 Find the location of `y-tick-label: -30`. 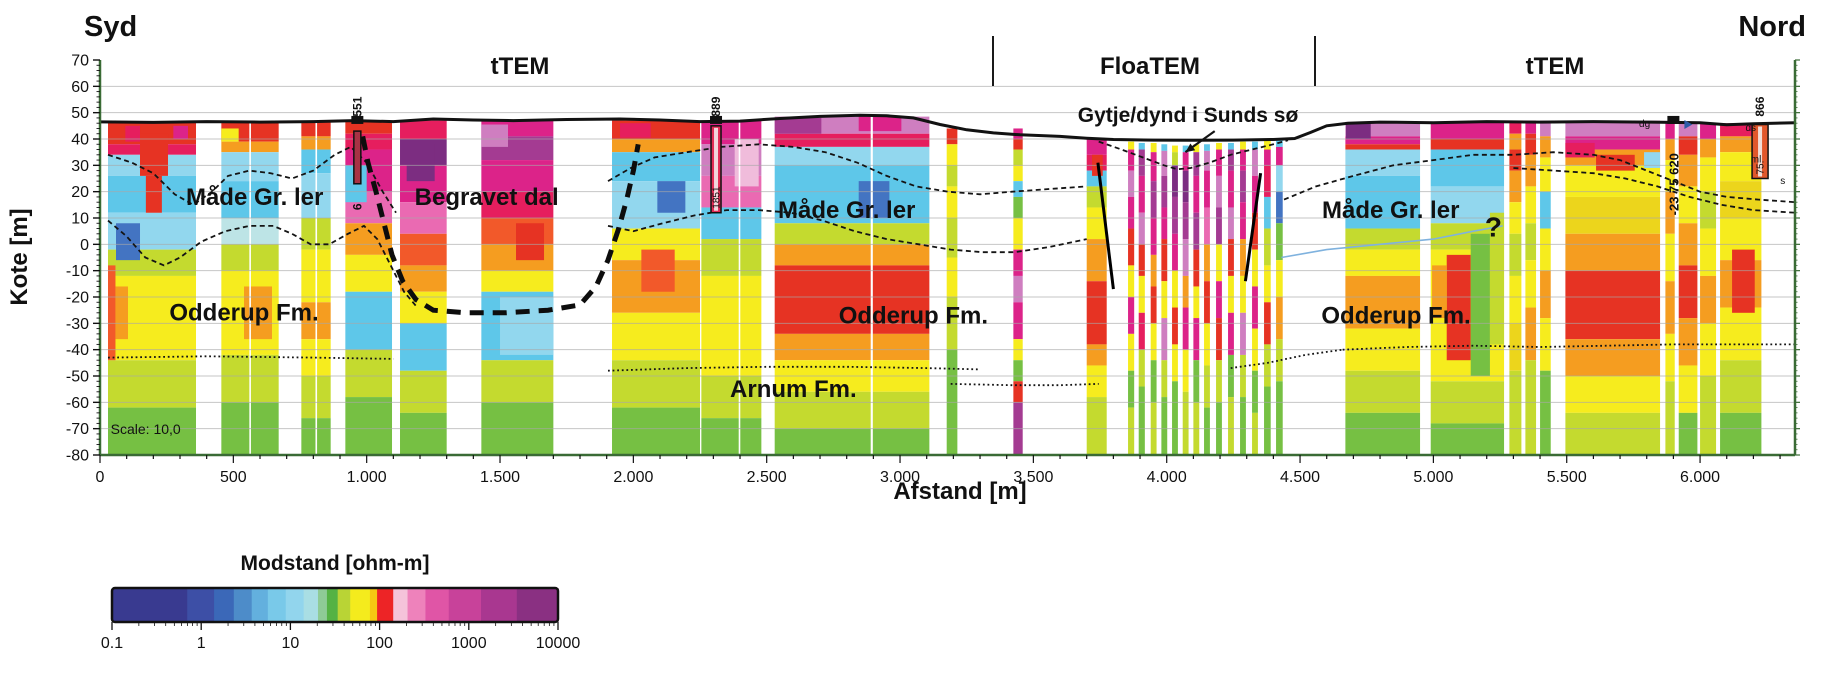

y-tick-label: -30 is located at coordinates (77, 324).